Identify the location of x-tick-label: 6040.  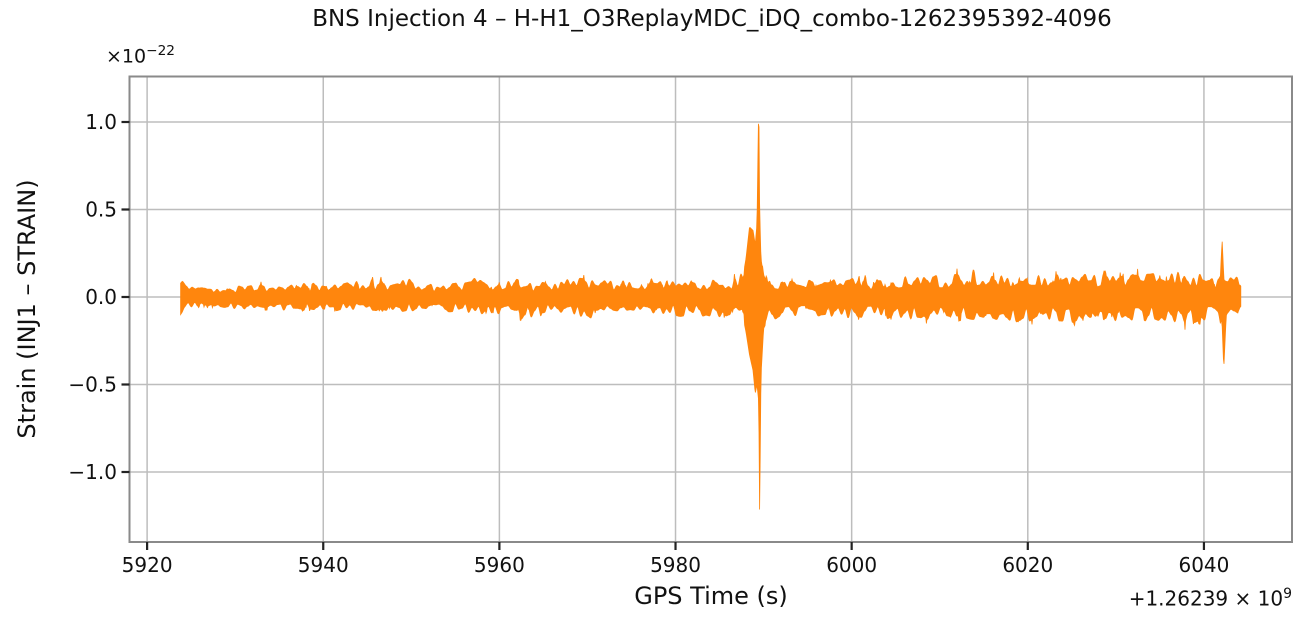
(1203, 565).